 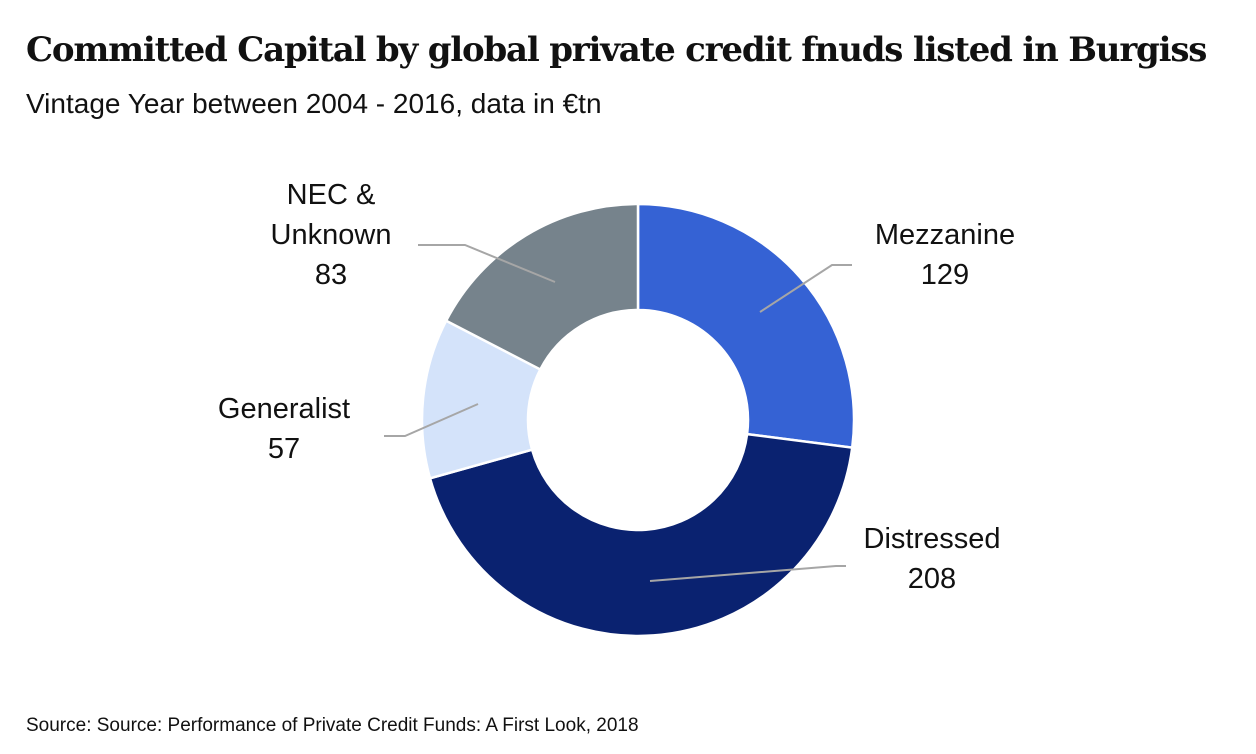 I want to click on data-label-distressed: Distressed 208, so click(x=932, y=559).